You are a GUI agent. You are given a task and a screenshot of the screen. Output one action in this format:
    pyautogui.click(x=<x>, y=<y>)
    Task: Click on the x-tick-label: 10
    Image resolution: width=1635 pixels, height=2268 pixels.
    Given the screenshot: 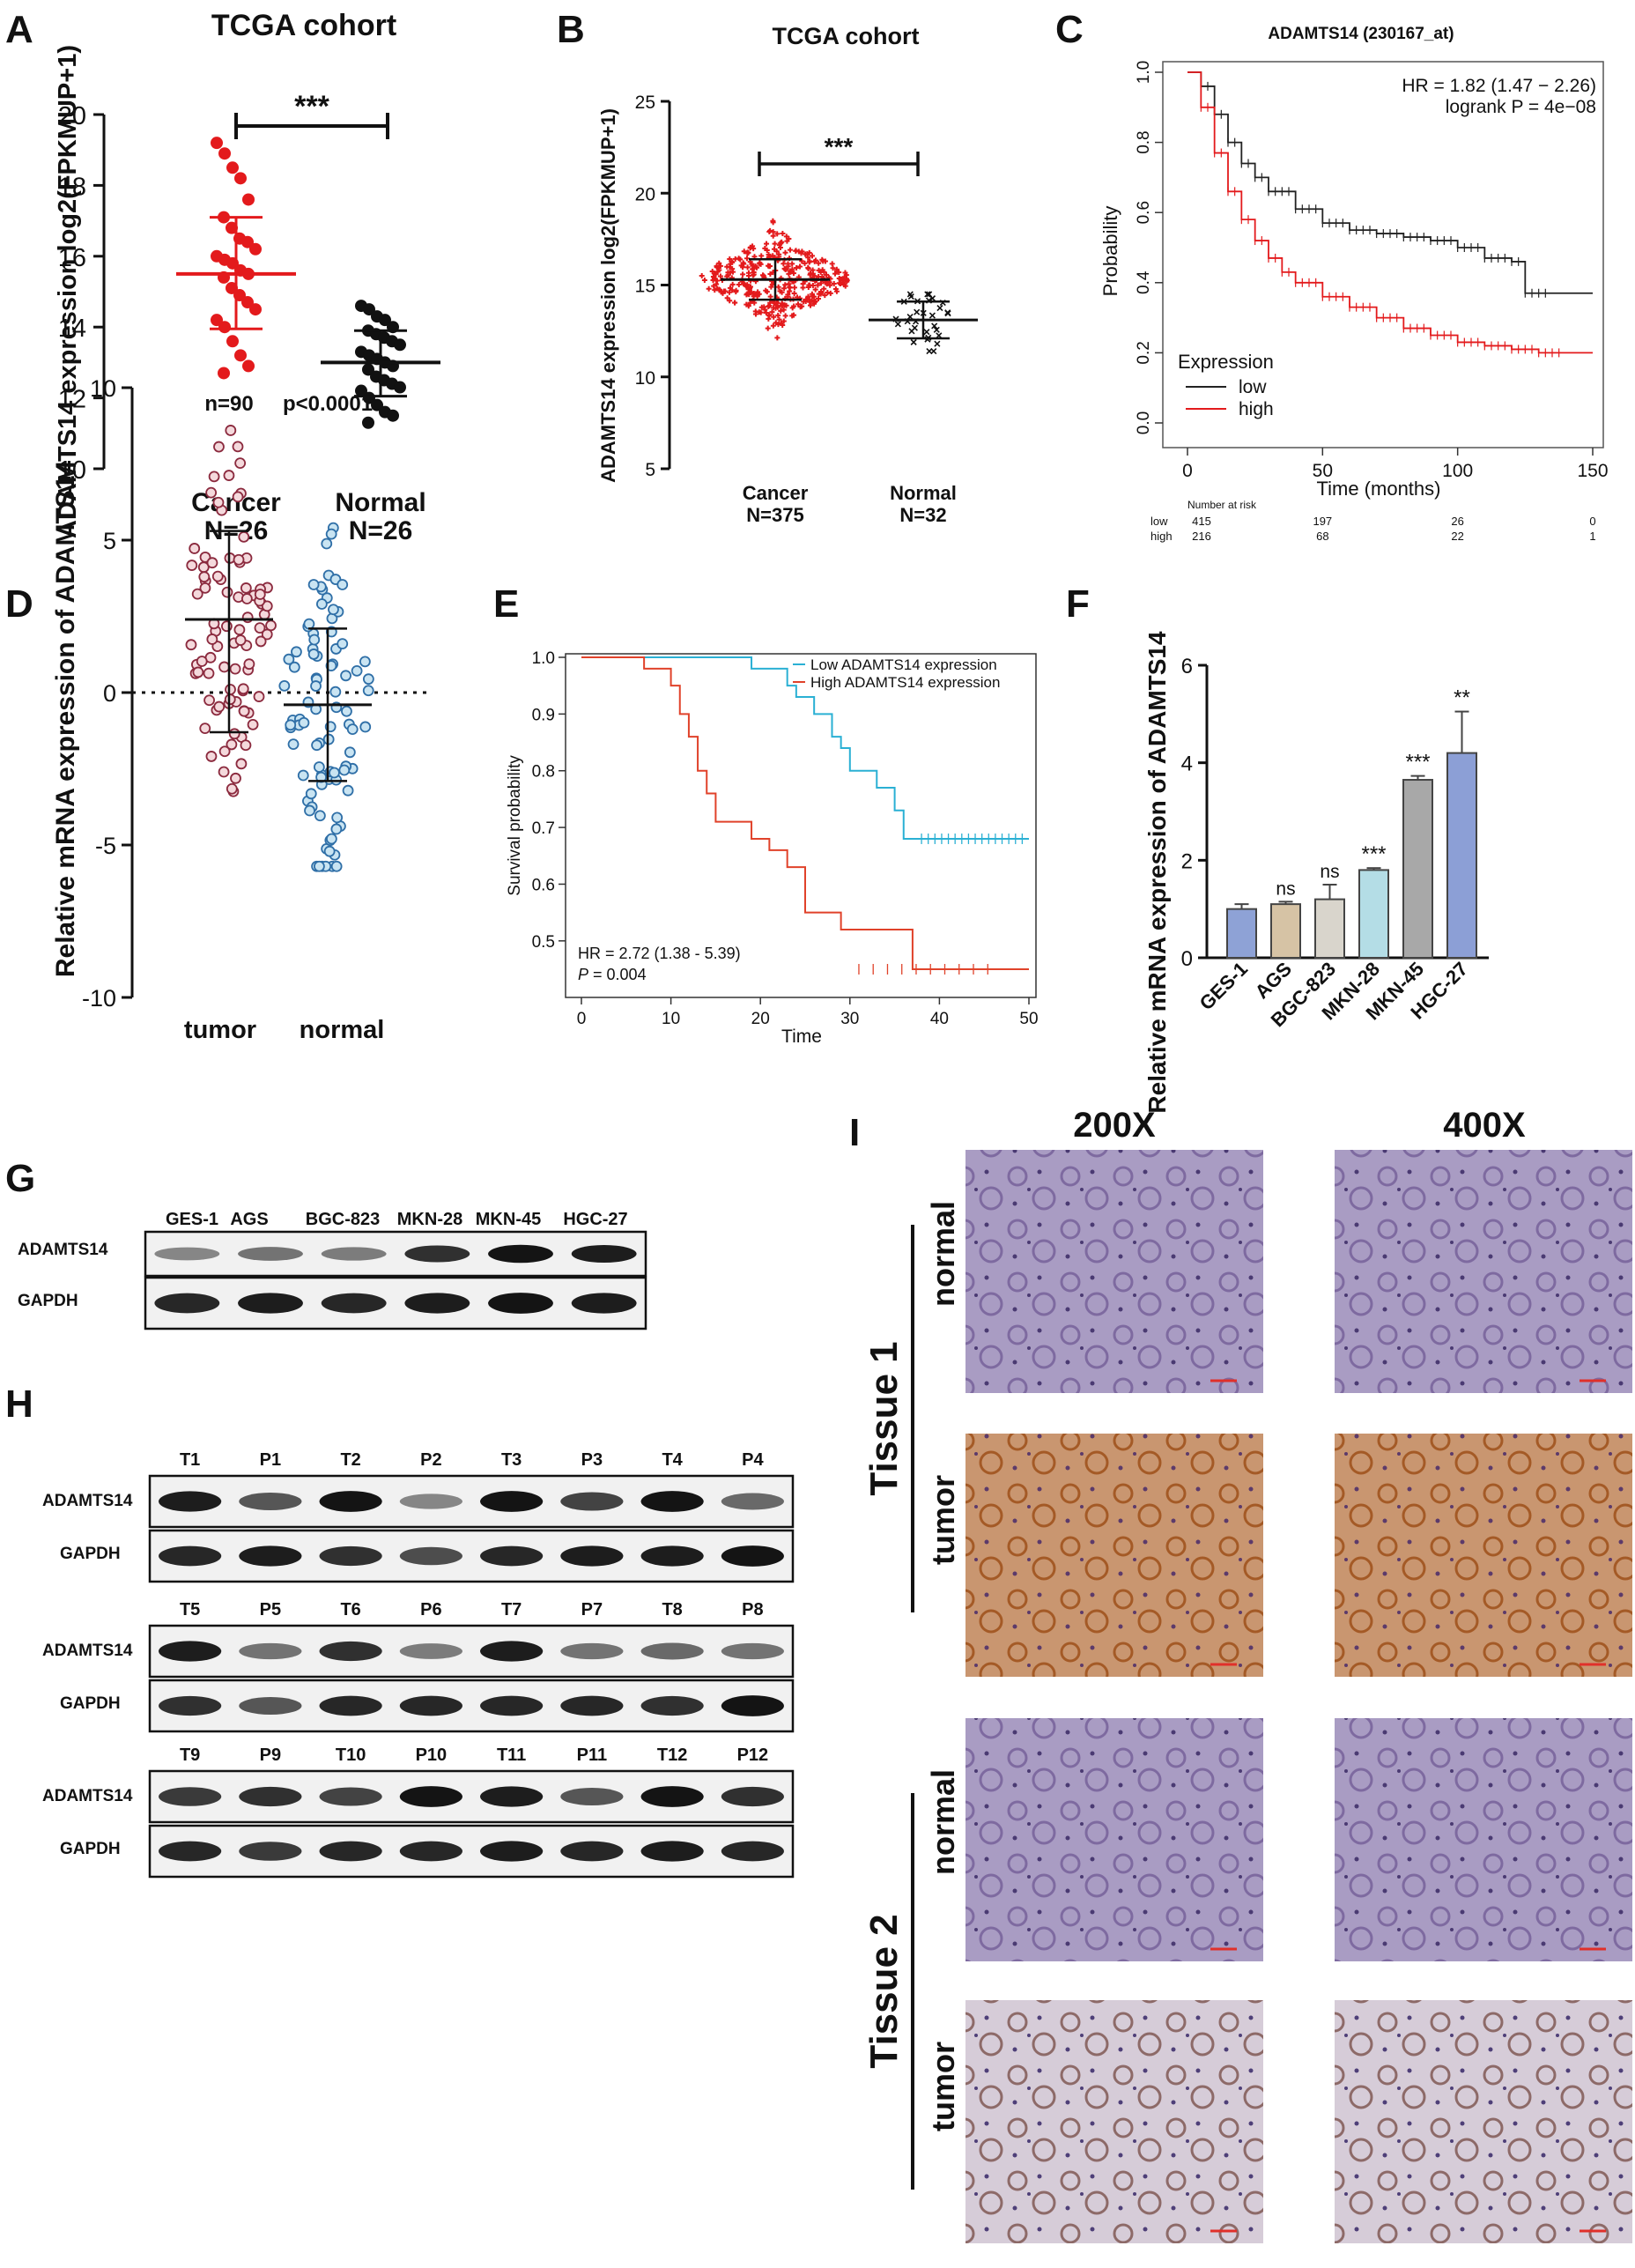 What is the action you would take?
    pyautogui.click(x=671, y=1019)
    